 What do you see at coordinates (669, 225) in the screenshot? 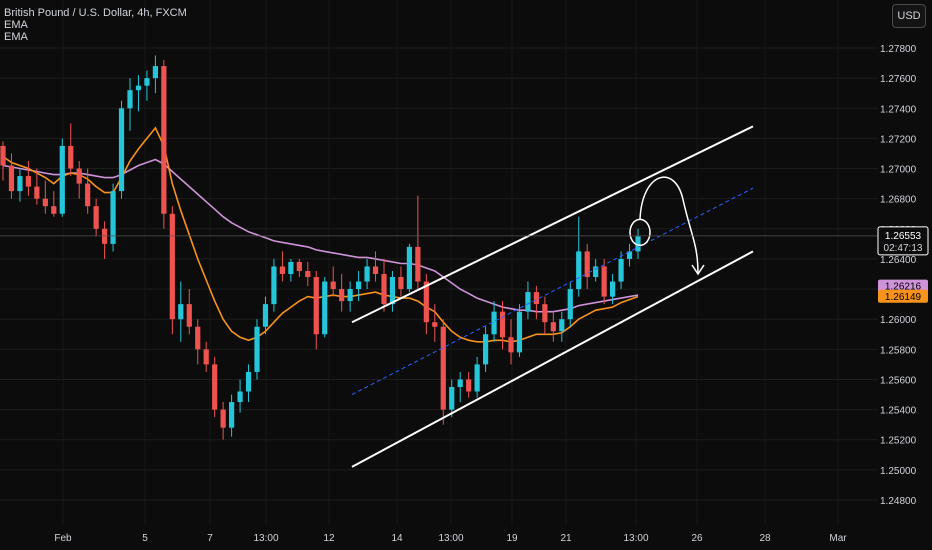
I see `projection-curve` at bounding box center [669, 225].